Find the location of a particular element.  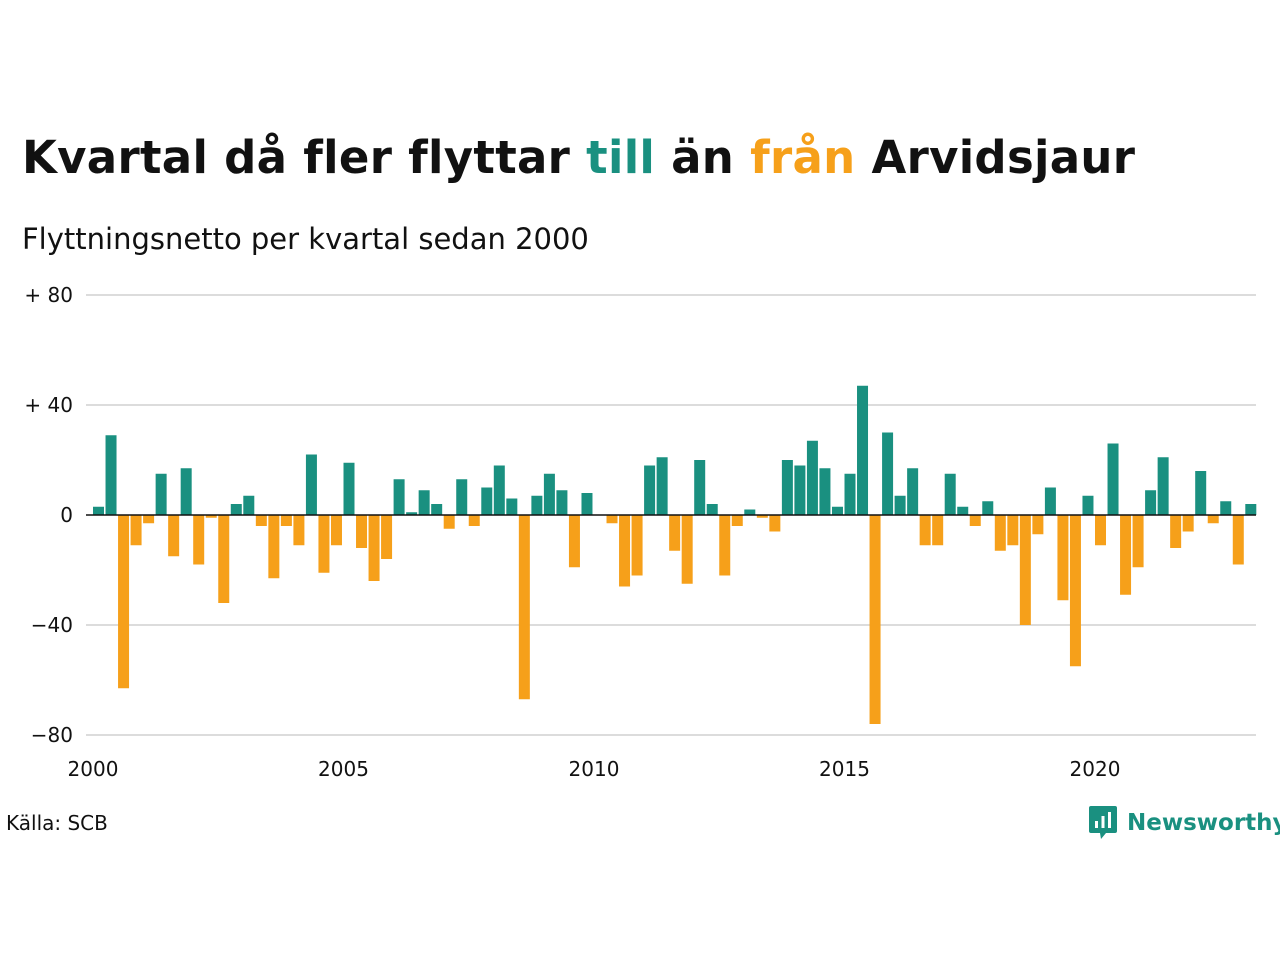

chart-subtitle: Flyttningsnetto per kvartal sedan 2000 is located at coordinates (305, 239).